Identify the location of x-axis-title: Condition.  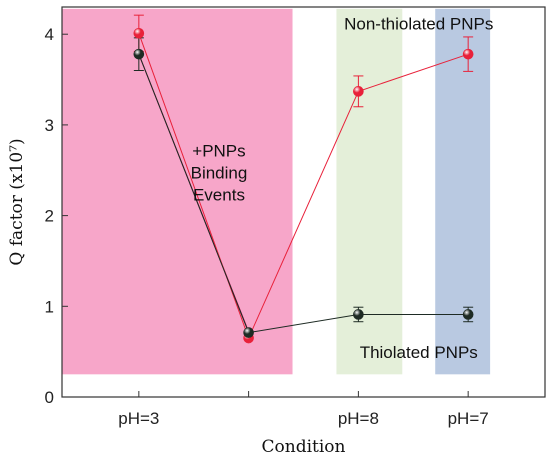
(304, 447).